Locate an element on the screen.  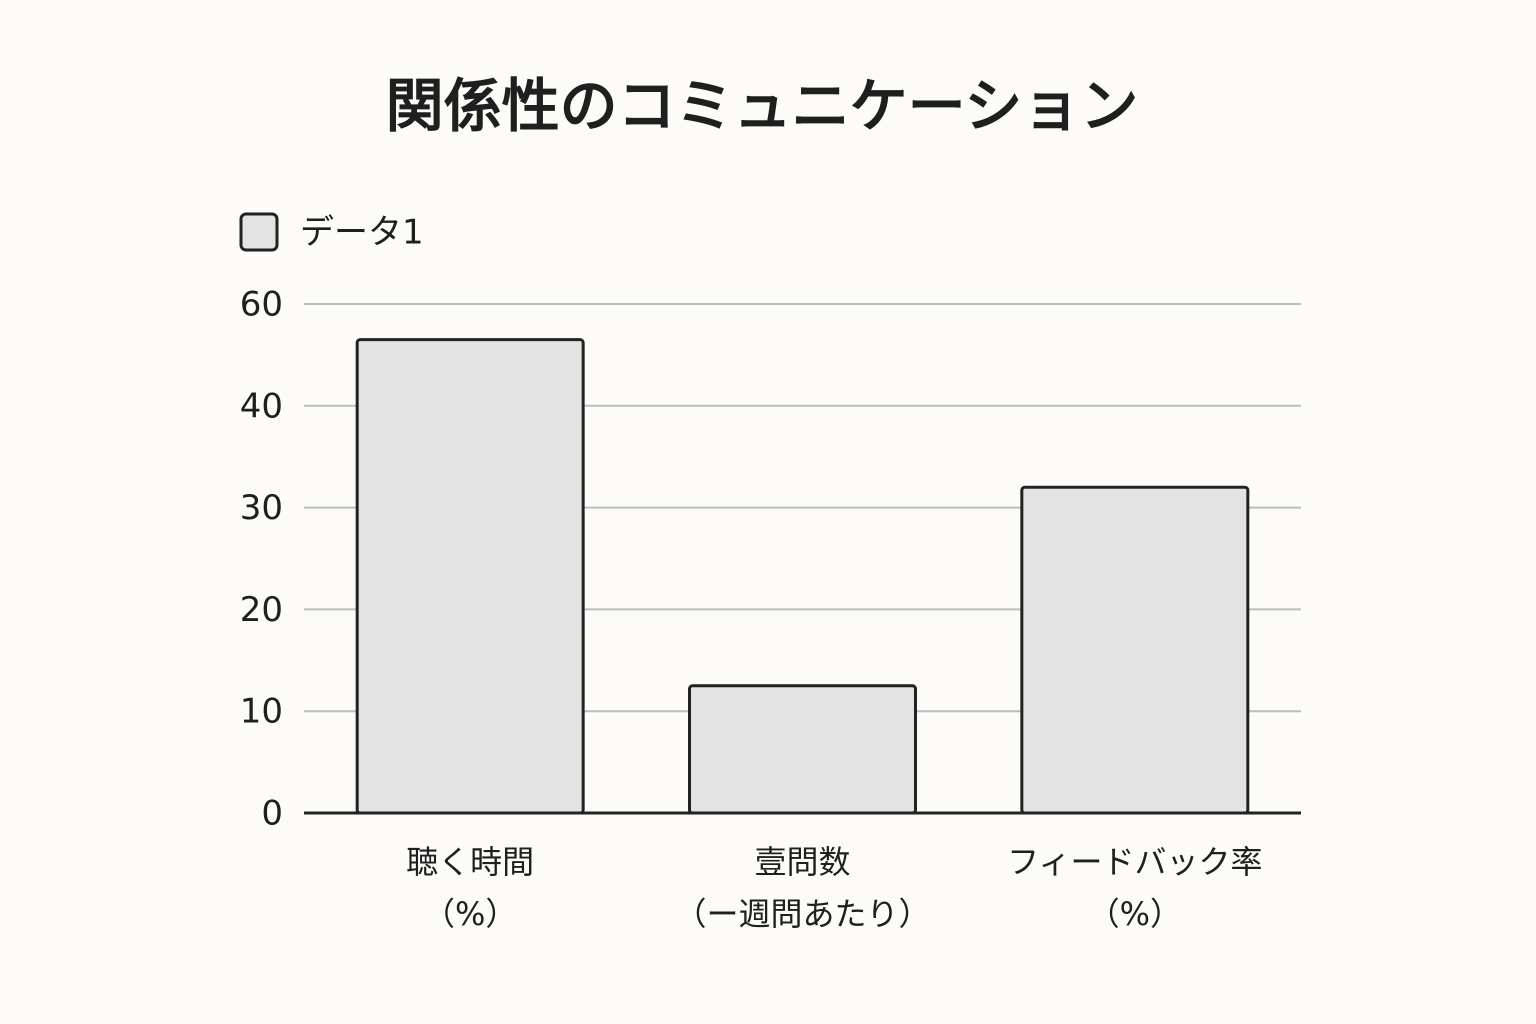
y-tick-label: 40 is located at coordinates (261, 406).